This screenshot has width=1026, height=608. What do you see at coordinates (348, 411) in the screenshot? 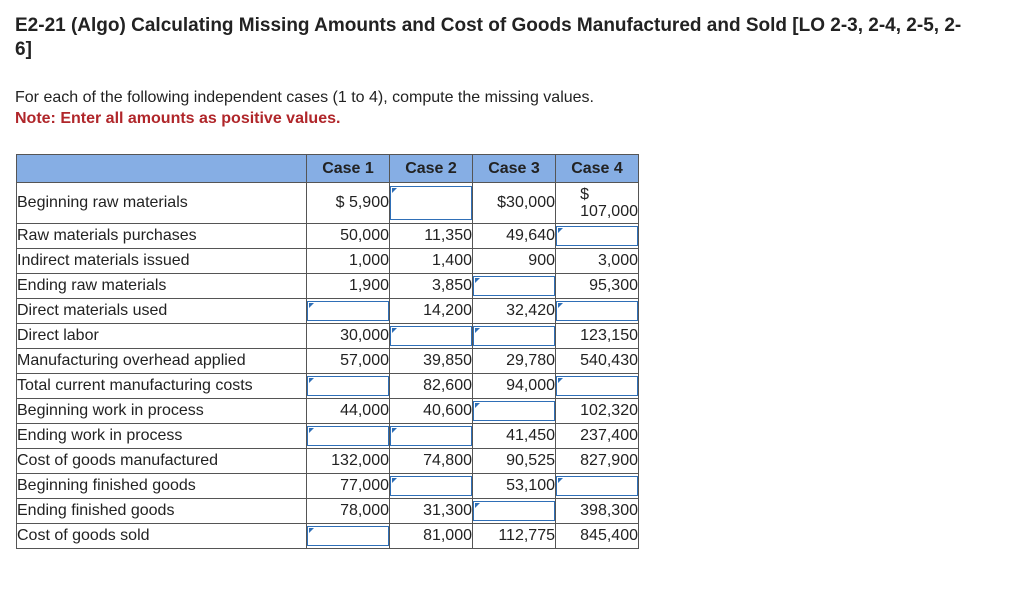
I see `value-cell: 44,000` at bounding box center [348, 411].